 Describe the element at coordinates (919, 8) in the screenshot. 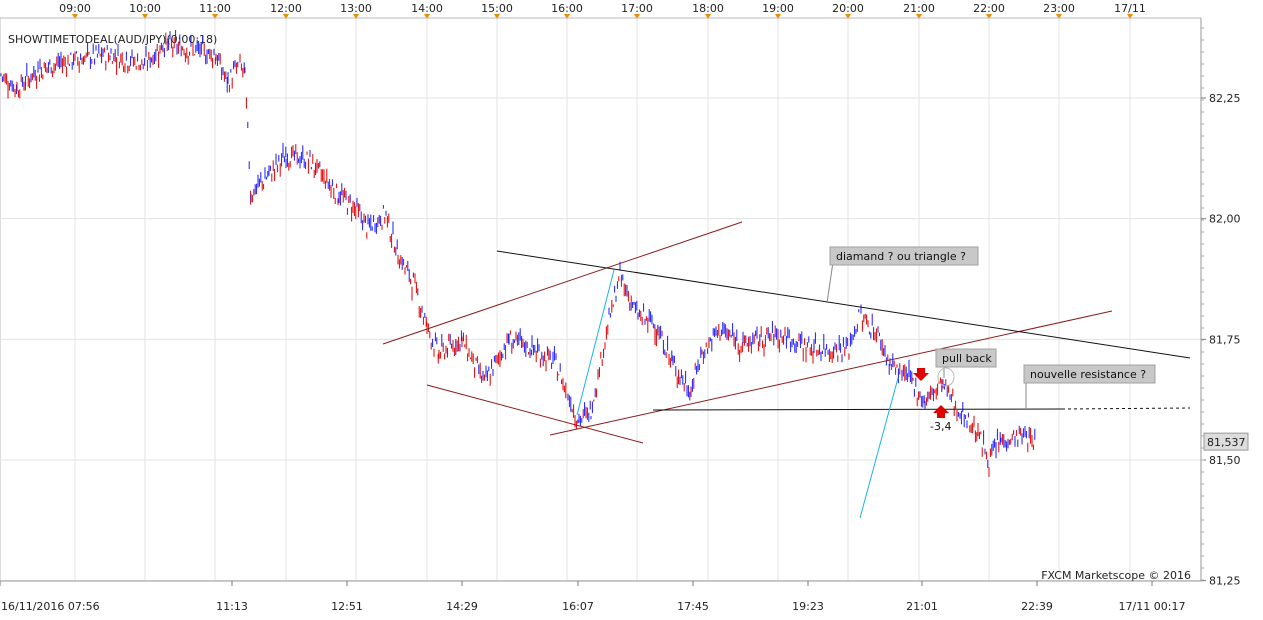

I see `top-time-tick: 21:00` at that location.